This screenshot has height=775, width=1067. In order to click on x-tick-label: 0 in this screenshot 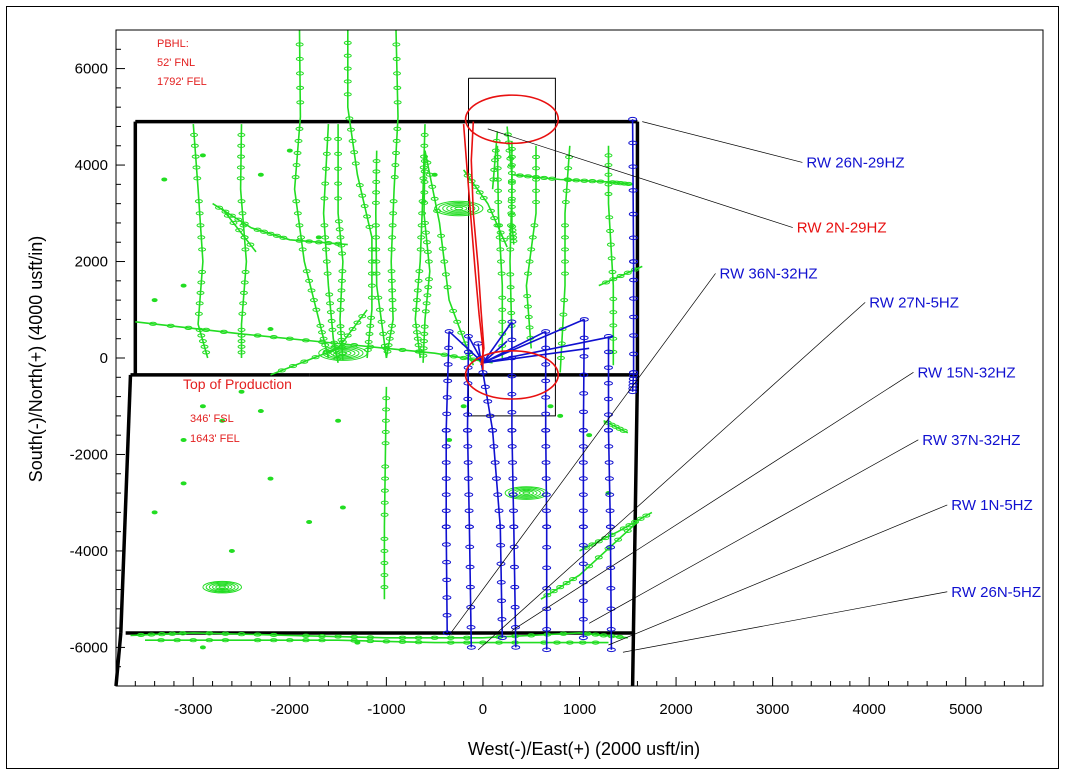, I will do `click(483, 709)`.